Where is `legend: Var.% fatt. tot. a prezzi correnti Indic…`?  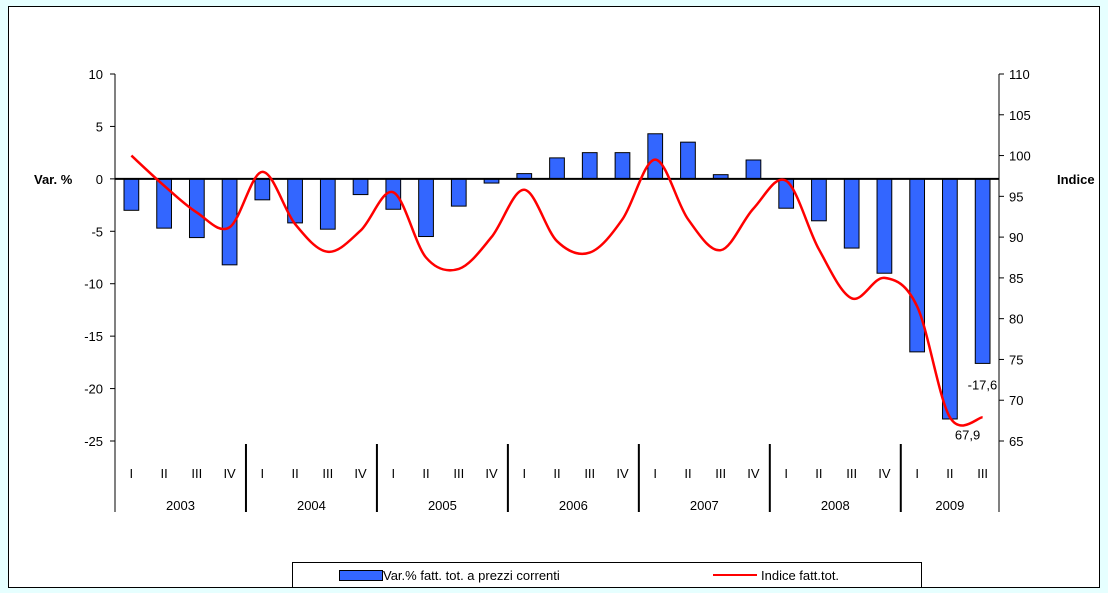 legend: Var.% fatt. tot. a prezzi correnti Indic… is located at coordinates (607, 575).